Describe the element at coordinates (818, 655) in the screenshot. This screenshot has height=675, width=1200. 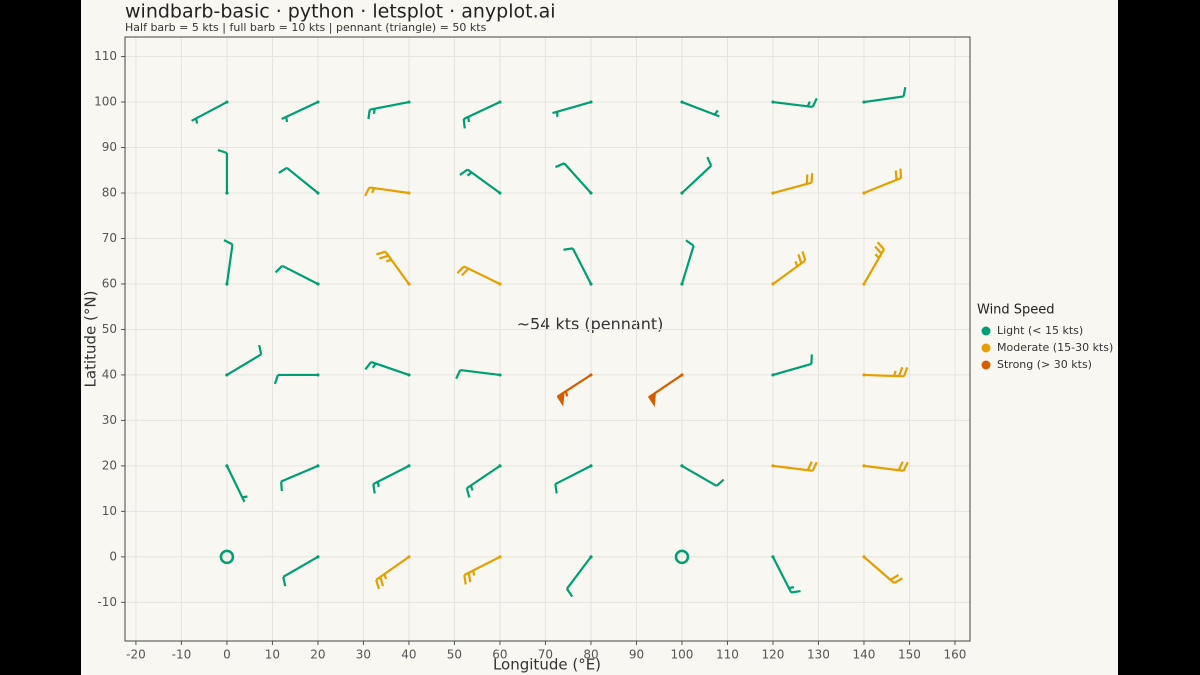
I see `x-tick-label: 130` at that location.